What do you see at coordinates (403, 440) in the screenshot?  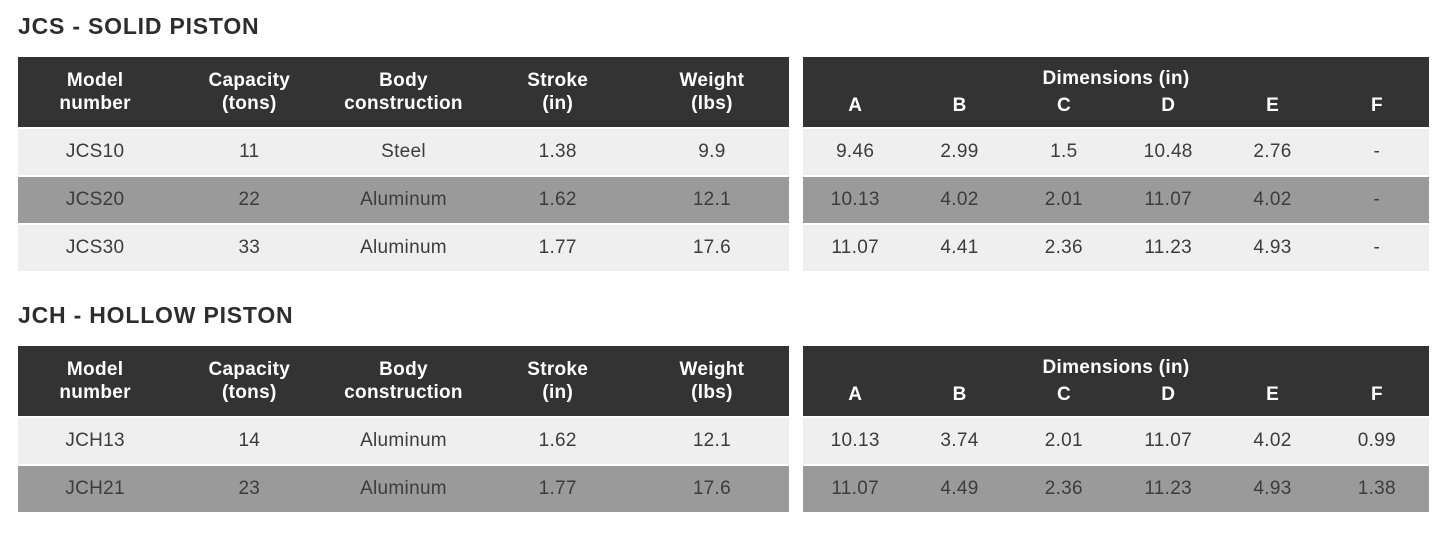 I see `table-row: JCH13 14 Aluminum 1.62 12.1` at bounding box center [403, 440].